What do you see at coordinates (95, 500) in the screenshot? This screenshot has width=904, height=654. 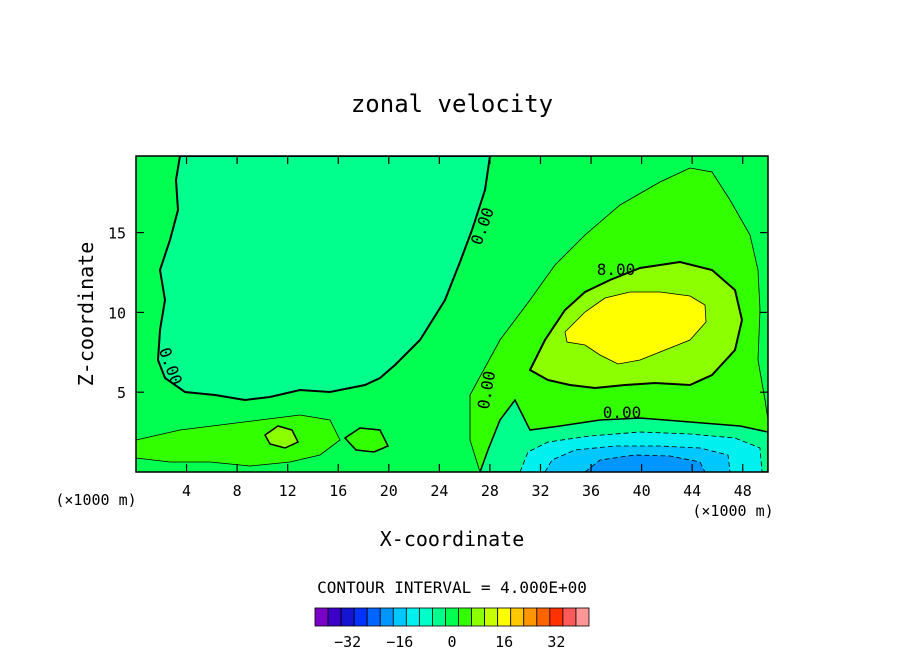 I see `x-unit-left: (×1000 m)` at bounding box center [95, 500].